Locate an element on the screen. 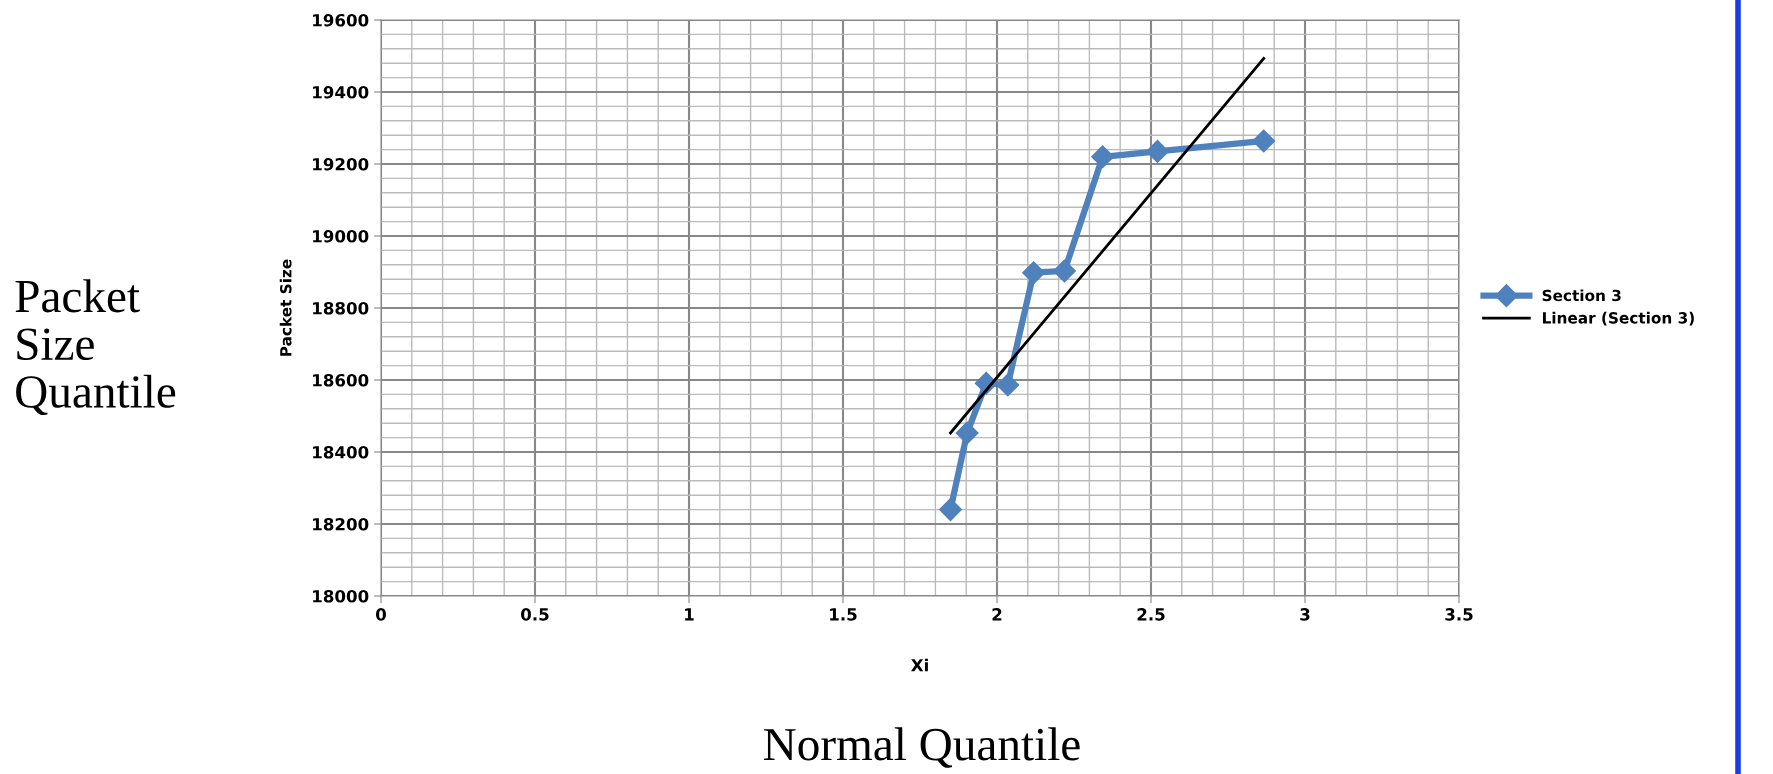 The image size is (1773, 774). y-tick-label: 19200 is located at coordinates (341, 164).